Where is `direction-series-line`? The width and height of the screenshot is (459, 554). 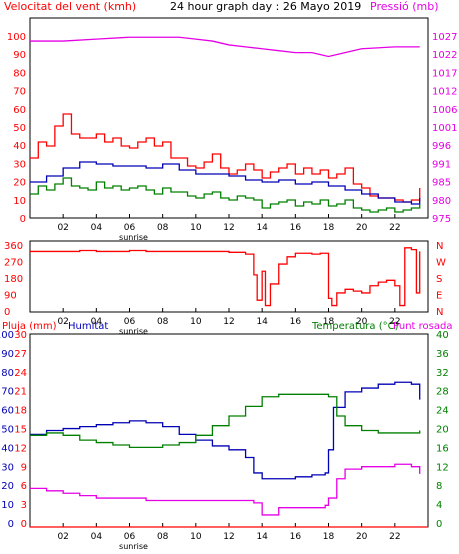 direction-series-line is located at coordinates (225, 277).